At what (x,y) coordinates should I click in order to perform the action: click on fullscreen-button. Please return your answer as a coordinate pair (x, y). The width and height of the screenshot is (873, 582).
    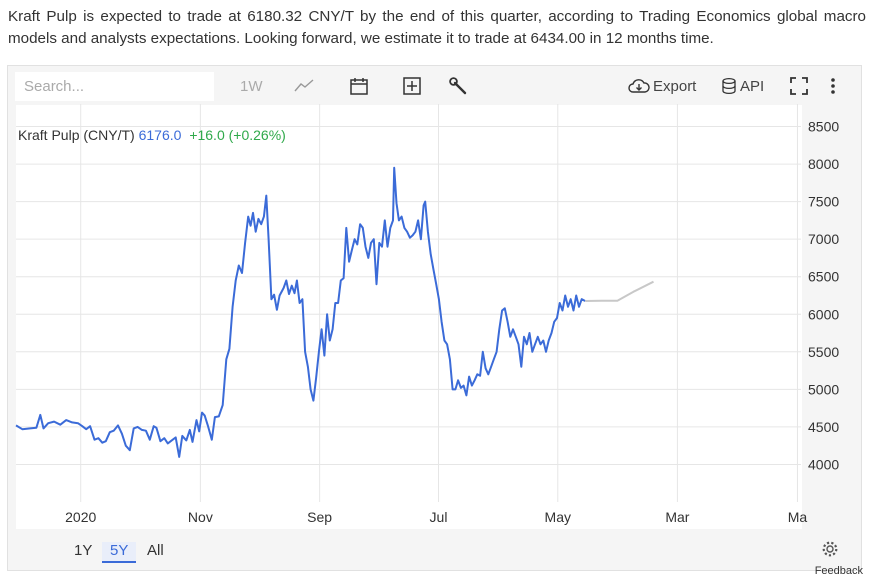
    Looking at the image, I should click on (799, 86).